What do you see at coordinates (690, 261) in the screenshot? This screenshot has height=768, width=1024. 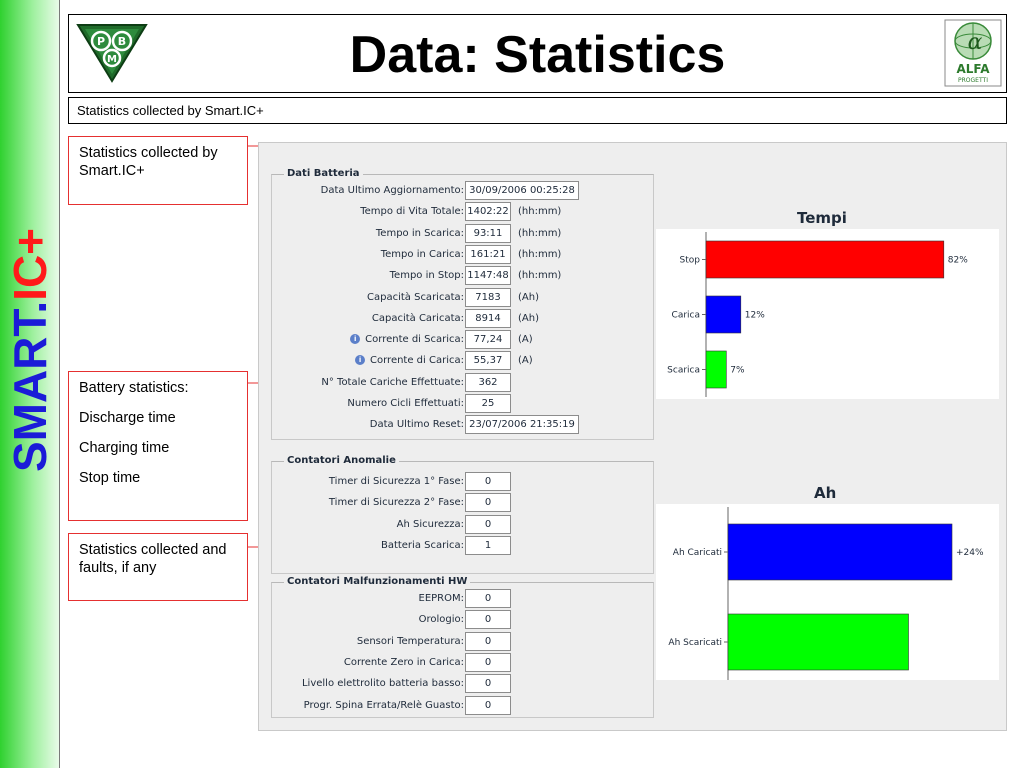 I see `chart-category-label: Stop` at bounding box center [690, 261].